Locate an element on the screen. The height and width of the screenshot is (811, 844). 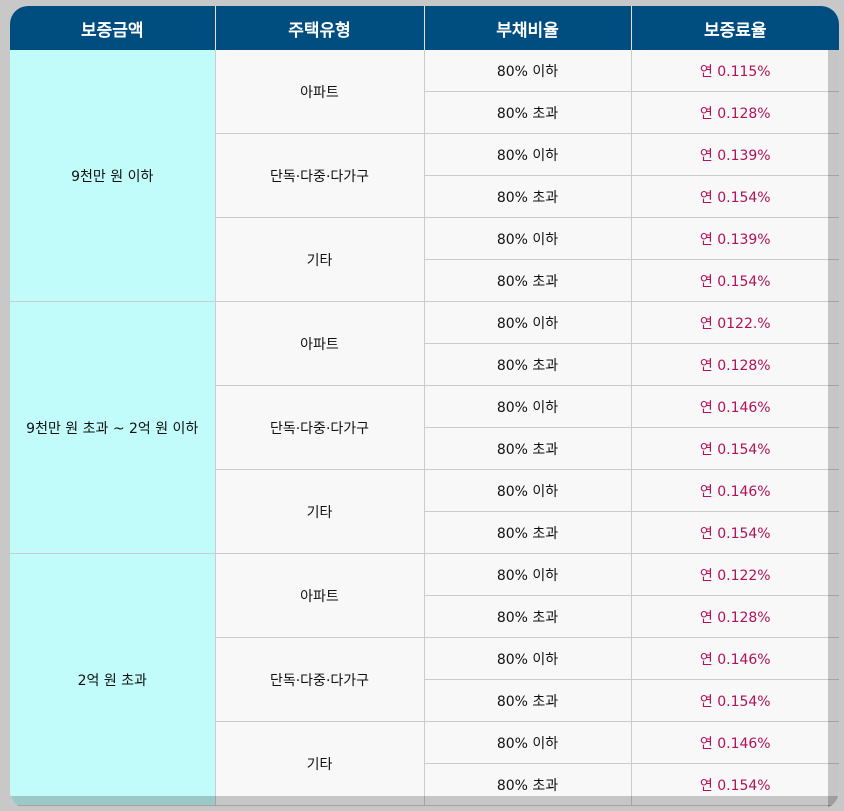
table-header-row: 보증금액 주택유형 부채비율 보증료율 is located at coordinates (424, 28).